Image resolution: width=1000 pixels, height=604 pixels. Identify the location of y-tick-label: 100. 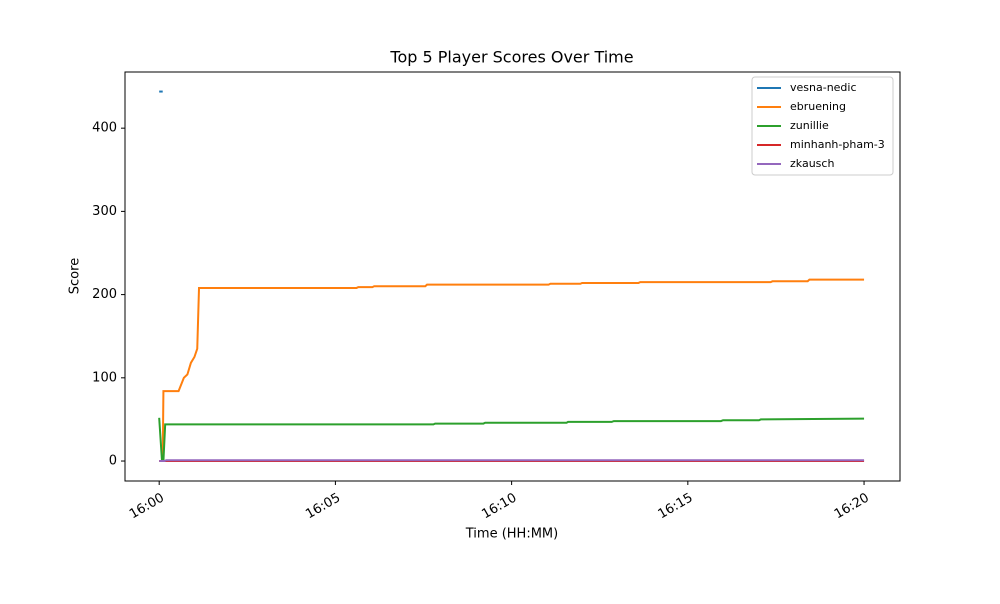
(104, 377).